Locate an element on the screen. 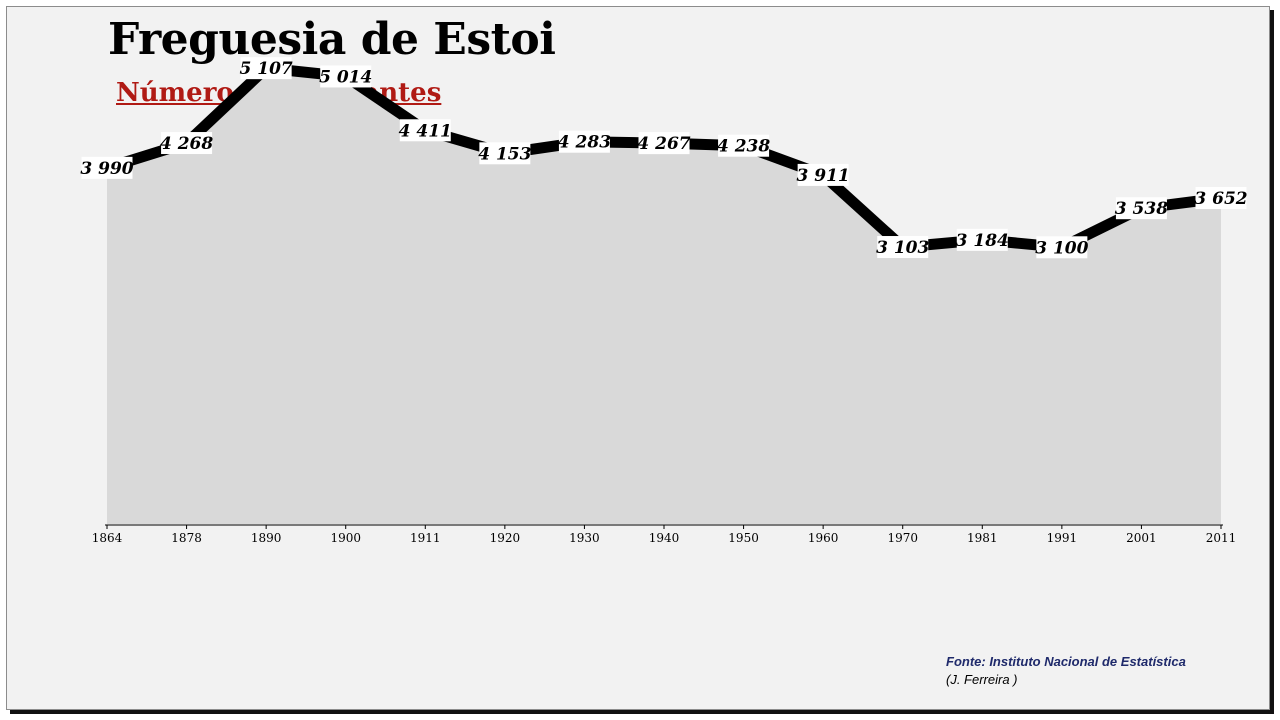 This screenshot has width=1280, height=720. data-label: 4 238 is located at coordinates (743, 147).